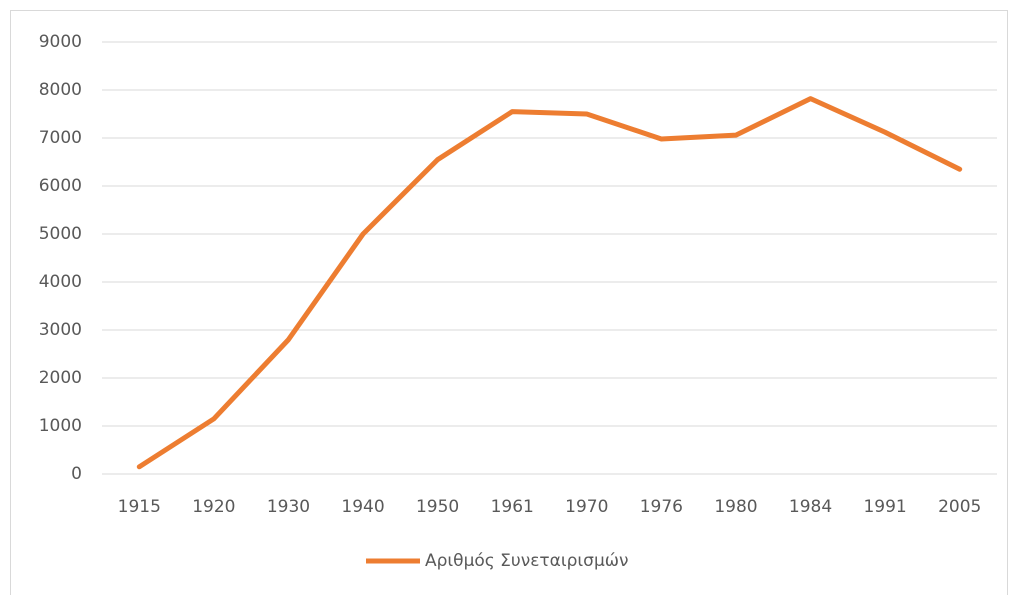 The height and width of the screenshot is (595, 1011). I want to click on x-tick-label: 1950, so click(437, 507).